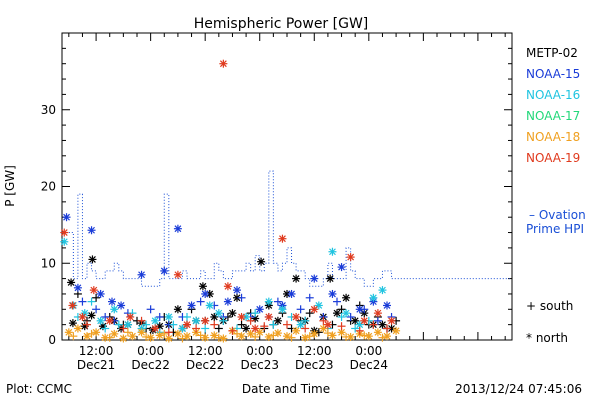  I want to click on x-tick-time-label: 0:00, so click(368, 351).